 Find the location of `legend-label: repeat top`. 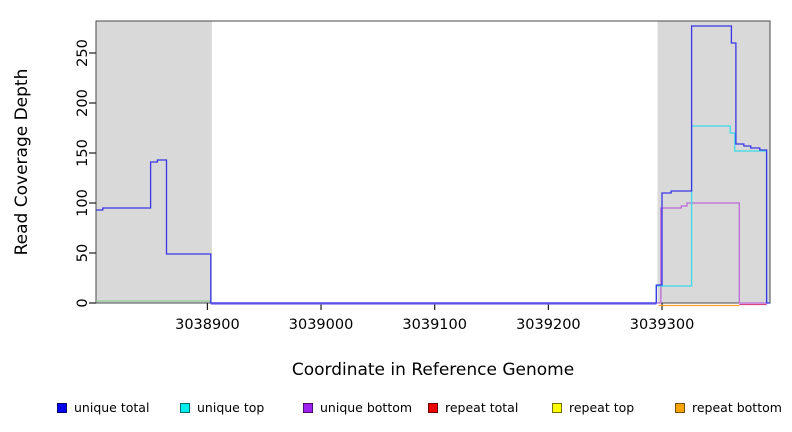

legend-label: repeat top is located at coordinates (602, 407).